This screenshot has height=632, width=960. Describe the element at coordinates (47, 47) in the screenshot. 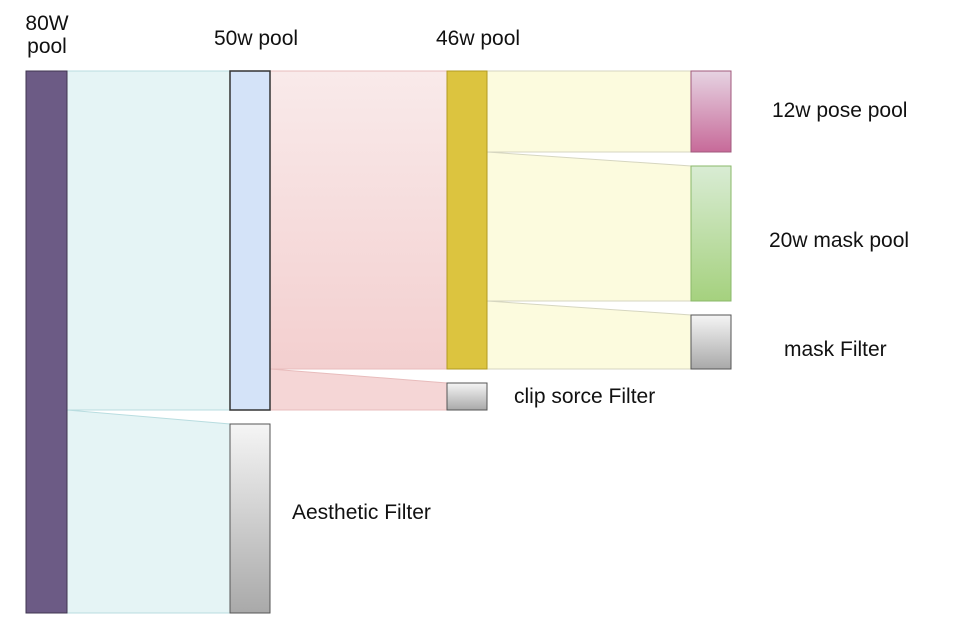

I see `label-80w-pool-line2: pool` at that location.